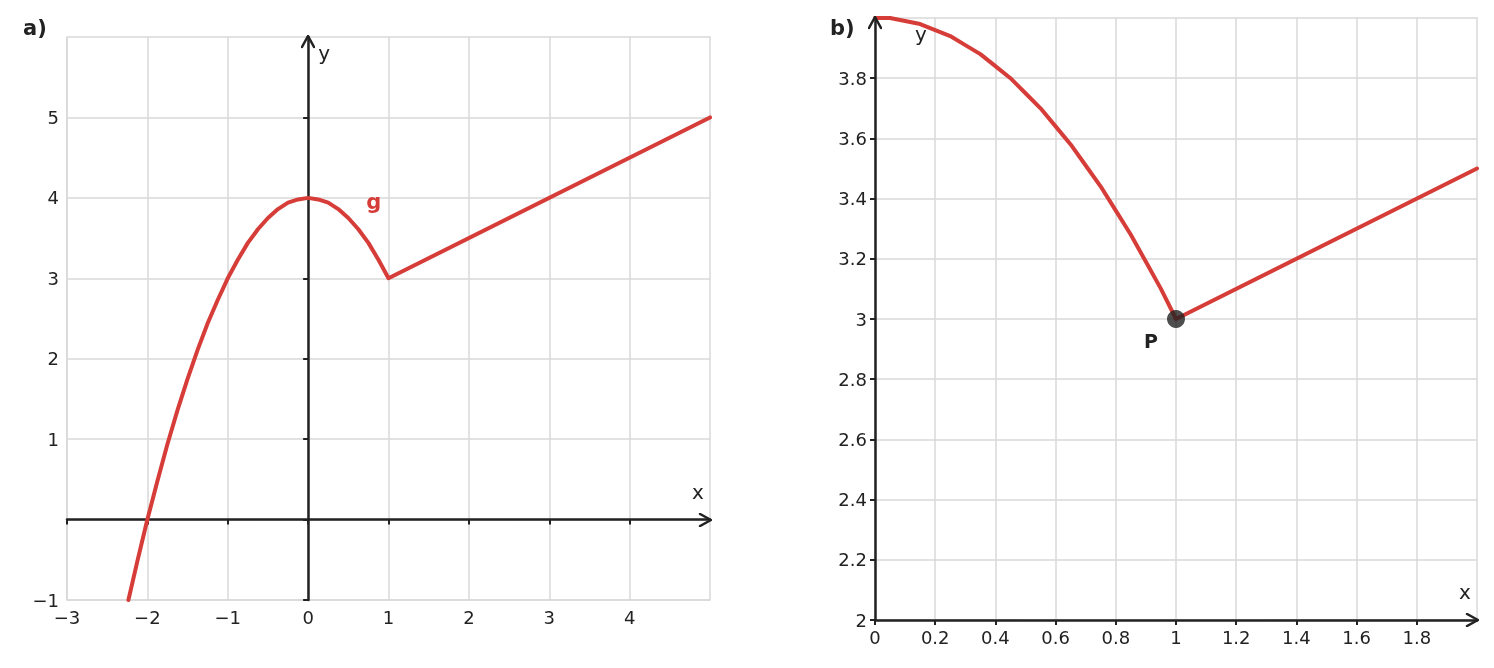 The height and width of the screenshot is (668, 1494). I want to click on y-tick-label: 3.2, so click(852, 259).